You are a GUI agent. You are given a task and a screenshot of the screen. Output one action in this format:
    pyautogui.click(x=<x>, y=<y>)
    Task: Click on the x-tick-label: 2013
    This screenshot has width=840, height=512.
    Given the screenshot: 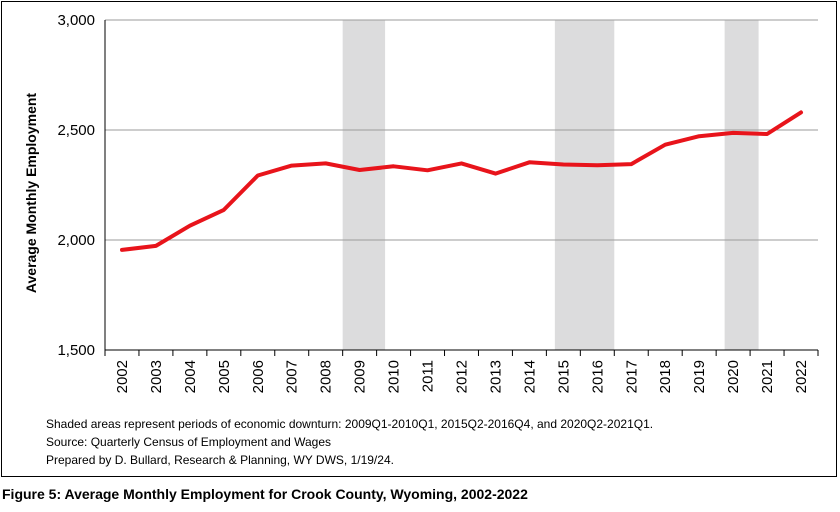 What is the action you would take?
    pyautogui.click(x=495, y=376)
    